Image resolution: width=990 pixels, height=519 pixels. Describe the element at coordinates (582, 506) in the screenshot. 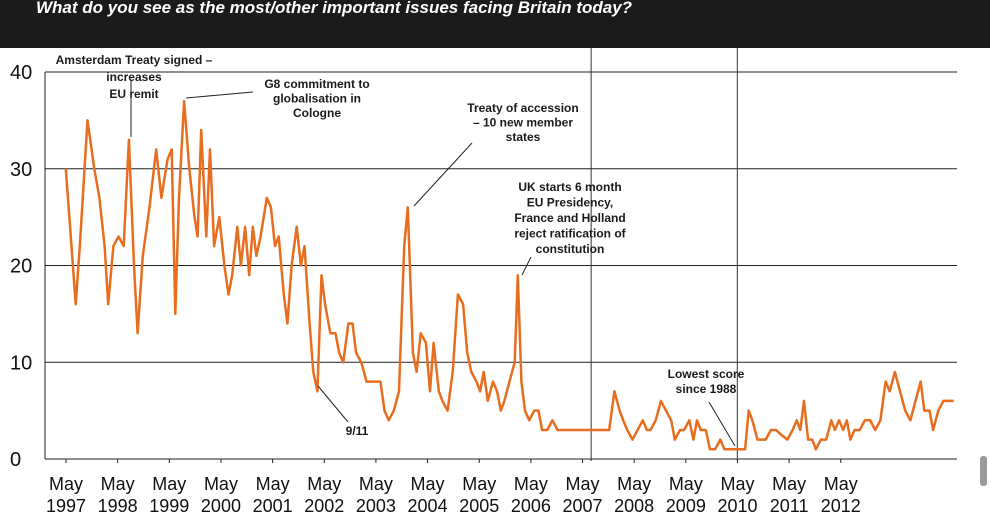

I see `x-tick-year: 2007` at that location.